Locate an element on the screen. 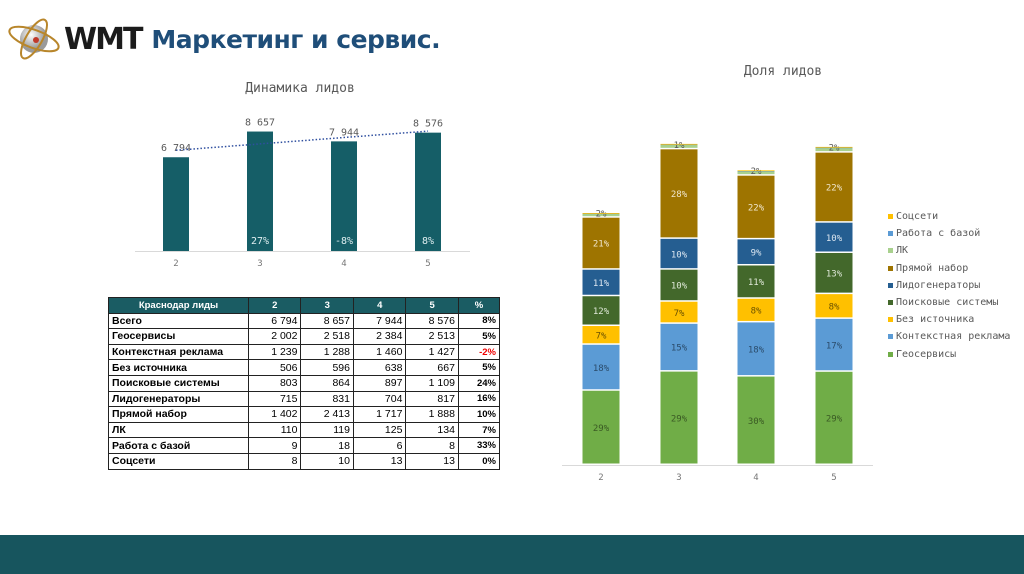 This screenshot has height=574, width=1024. segment-label: 1% is located at coordinates (679, 146).